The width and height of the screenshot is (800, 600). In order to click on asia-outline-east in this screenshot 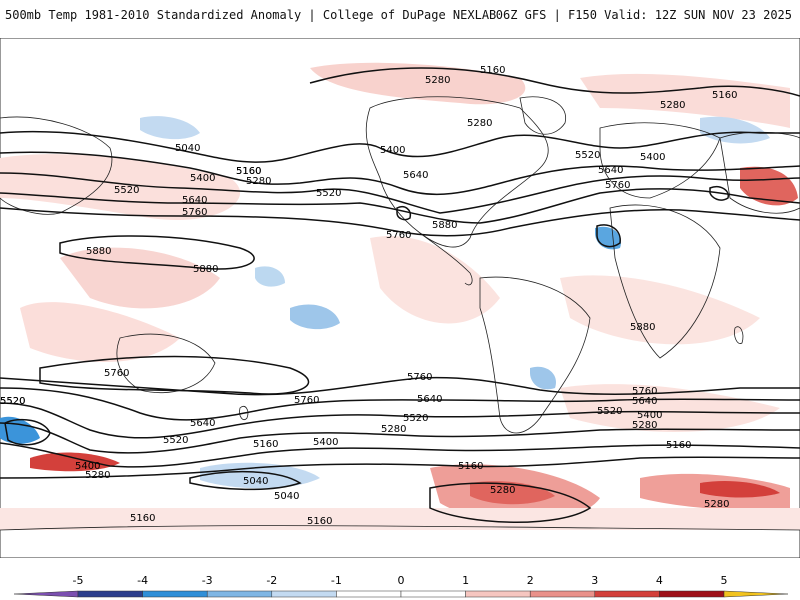, I will do `click(56, 165)`.